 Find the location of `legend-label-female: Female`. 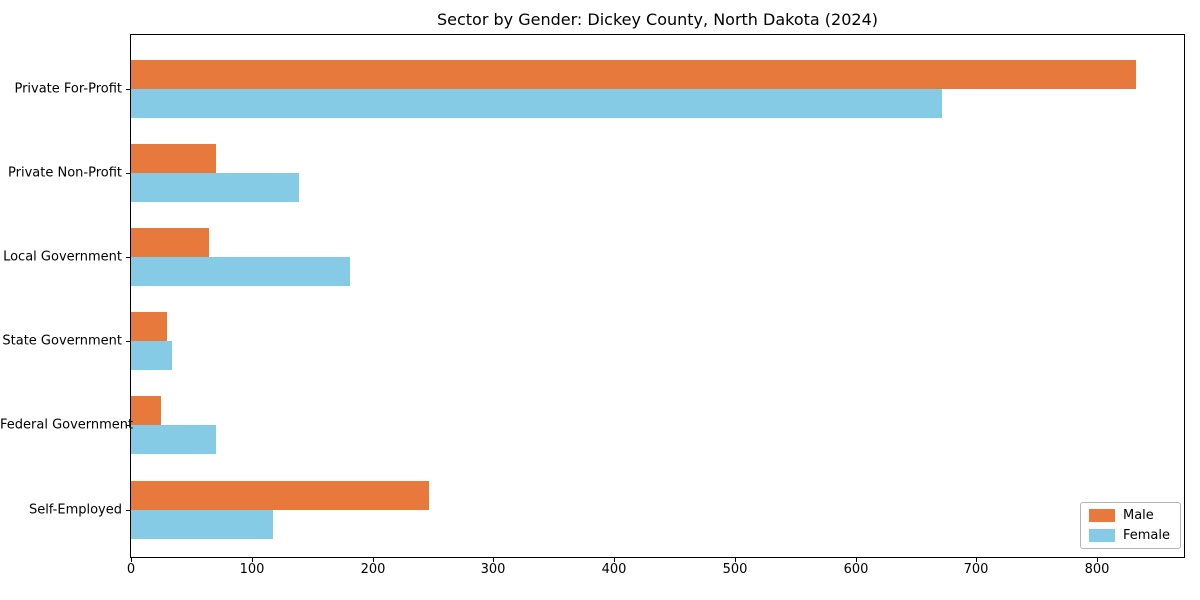

legend-label-female: Female is located at coordinates (1146, 535).